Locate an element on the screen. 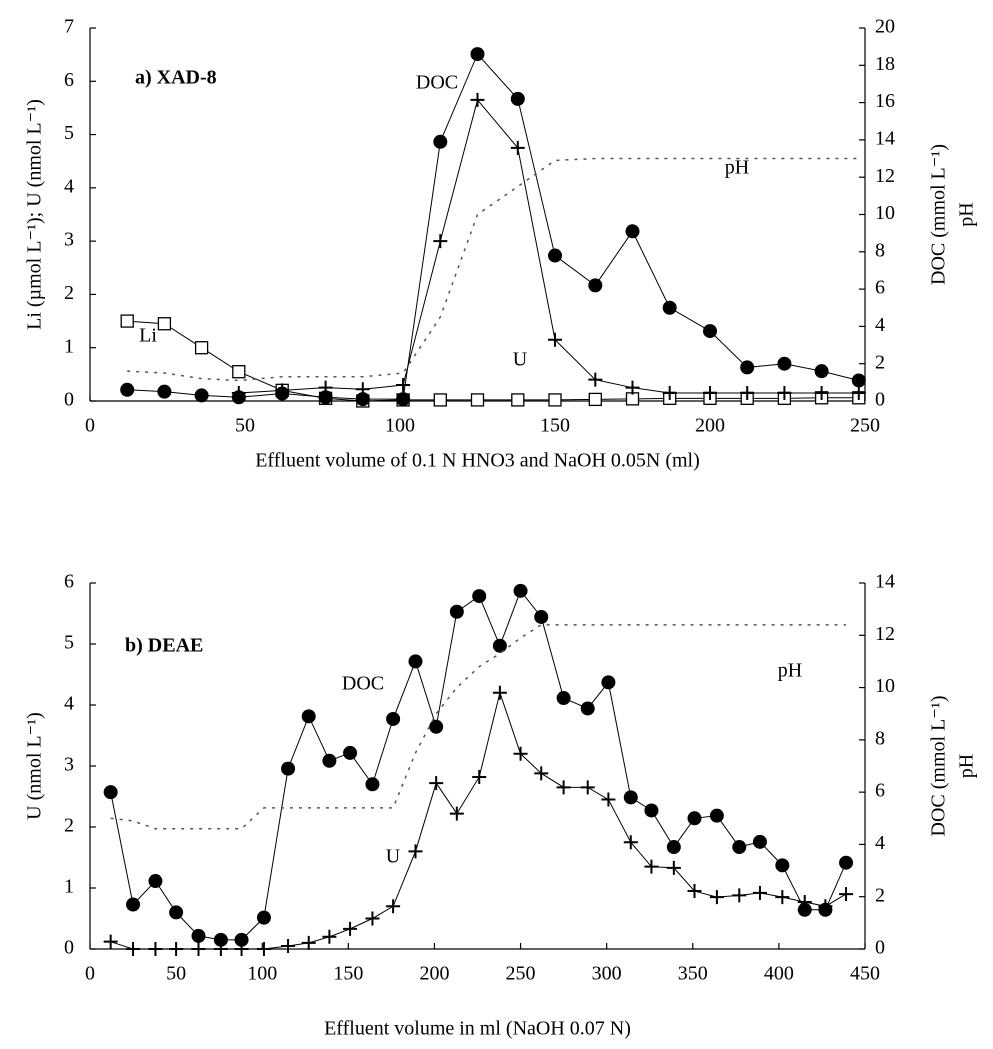  series-line is located at coordinates (478, 727).